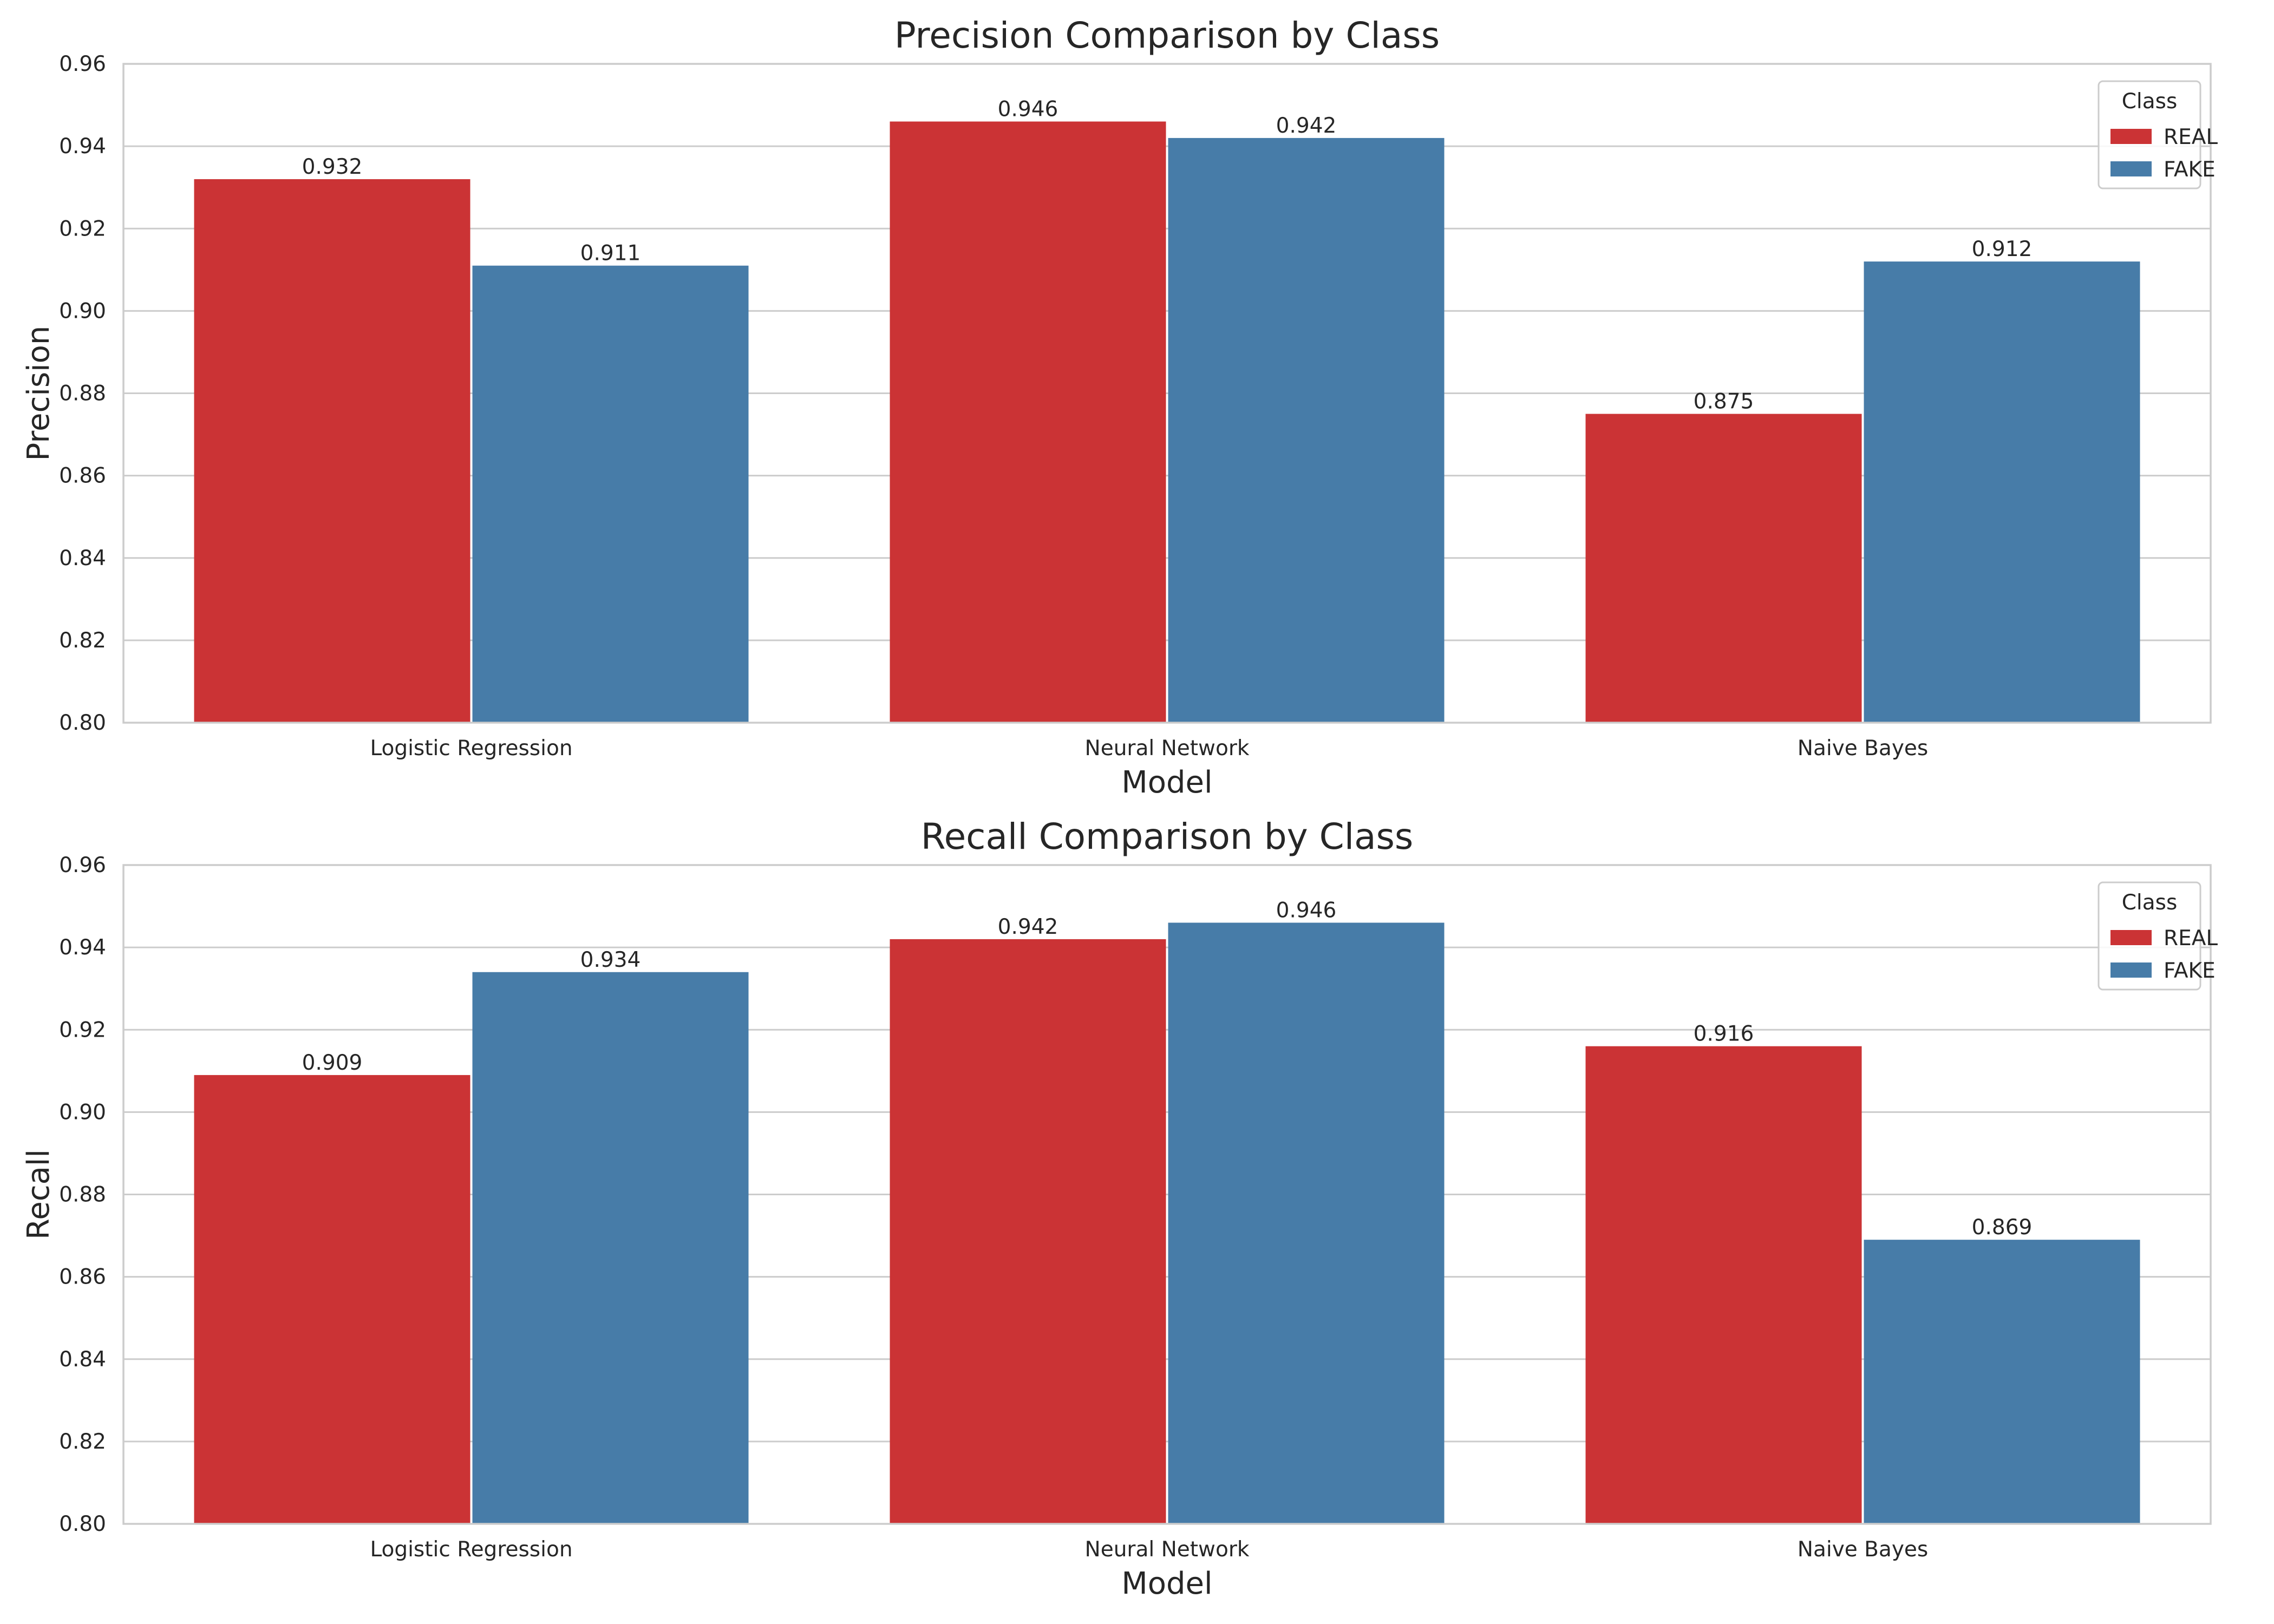 The image size is (2274, 1624). I want to click on y-axis-label: Precision, so click(39, 393).